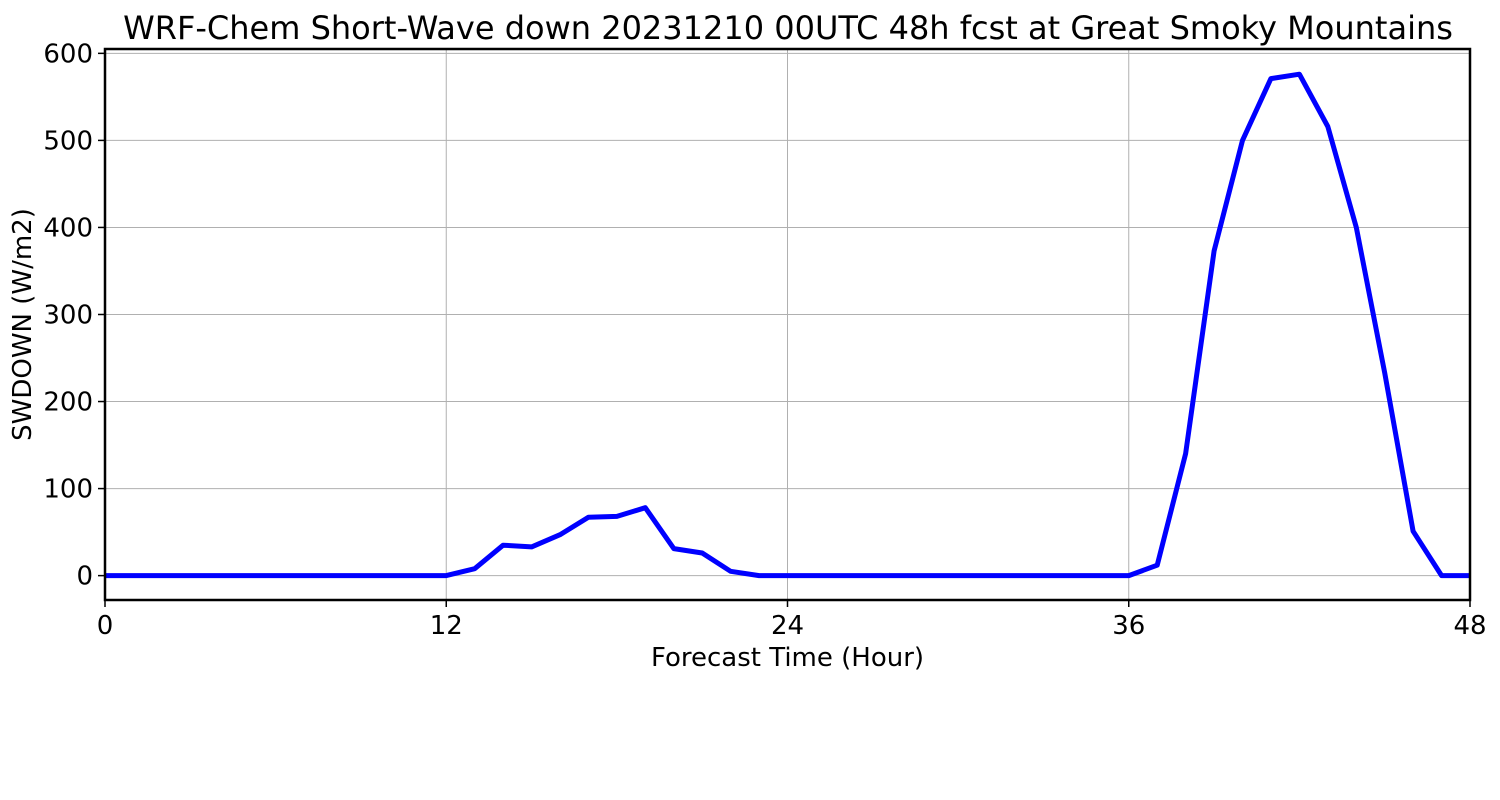 Image resolution: width=1500 pixels, height=800 pixels. Describe the element at coordinates (446, 626) in the screenshot. I see `x-tick-label: 12` at that location.